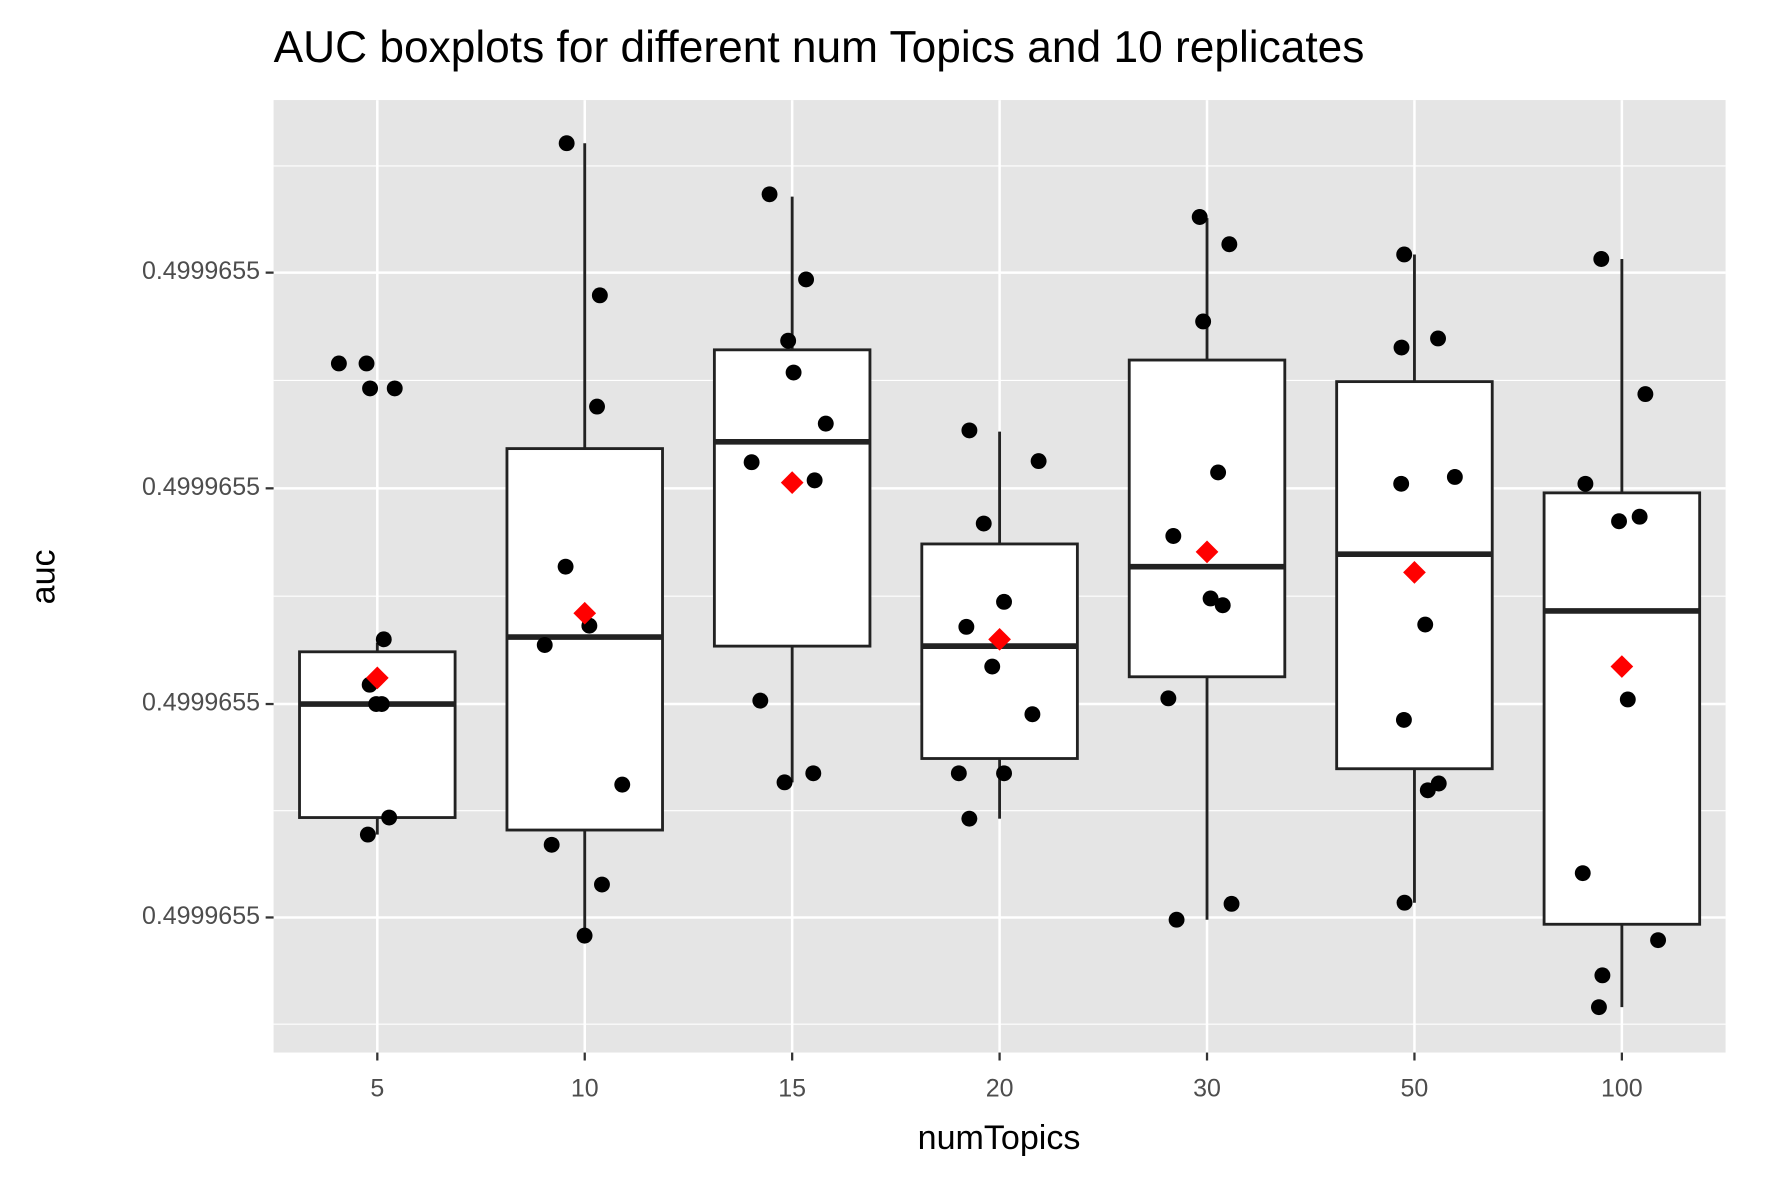 The image size is (1771, 1181). I want to click on x-tick-label: 50, so click(1415, 1089).